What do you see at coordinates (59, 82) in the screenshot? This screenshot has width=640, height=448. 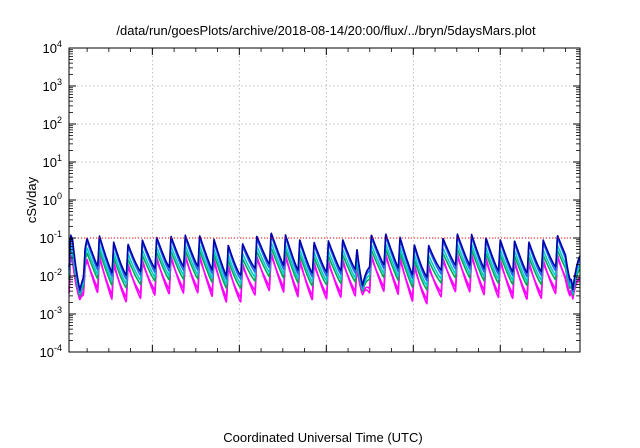 I see `y-tick-exponent: 3` at bounding box center [59, 82].